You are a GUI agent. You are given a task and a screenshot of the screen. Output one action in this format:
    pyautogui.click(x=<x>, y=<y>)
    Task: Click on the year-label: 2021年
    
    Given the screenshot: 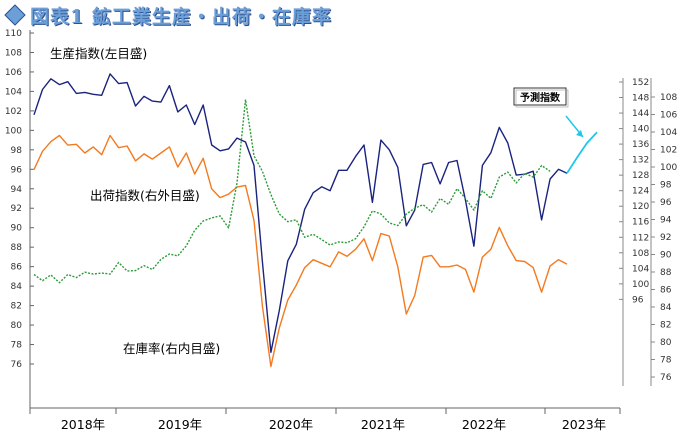 What is the action you would take?
    pyautogui.click(x=383, y=424)
    